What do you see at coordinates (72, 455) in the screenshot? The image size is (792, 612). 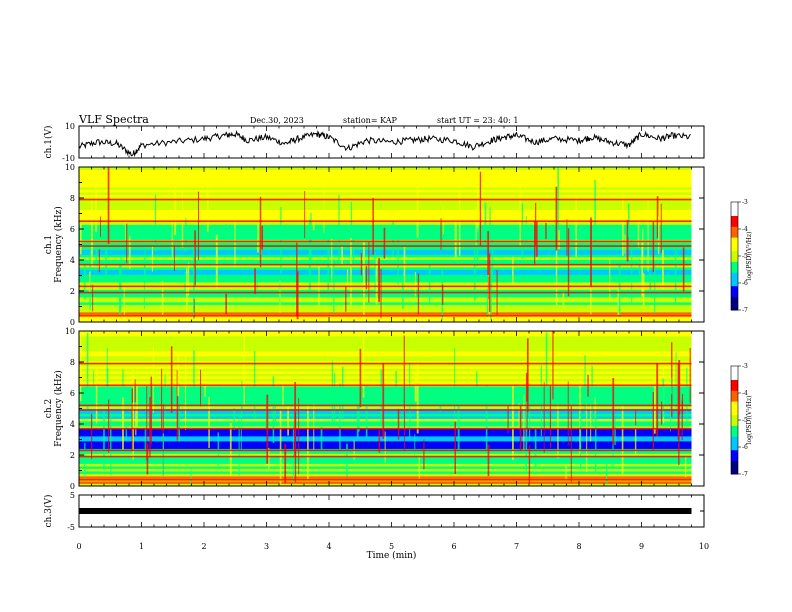 I see `y-tick-label: 2` at bounding box center [72, 455].